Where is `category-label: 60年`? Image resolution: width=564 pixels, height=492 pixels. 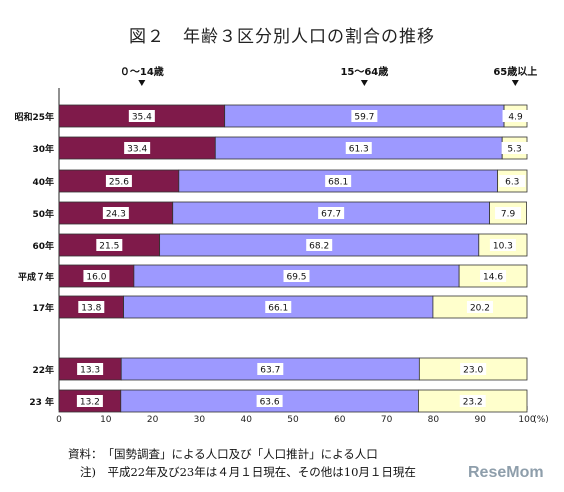
category-label: 60年 is located at coordinates (43, 246).